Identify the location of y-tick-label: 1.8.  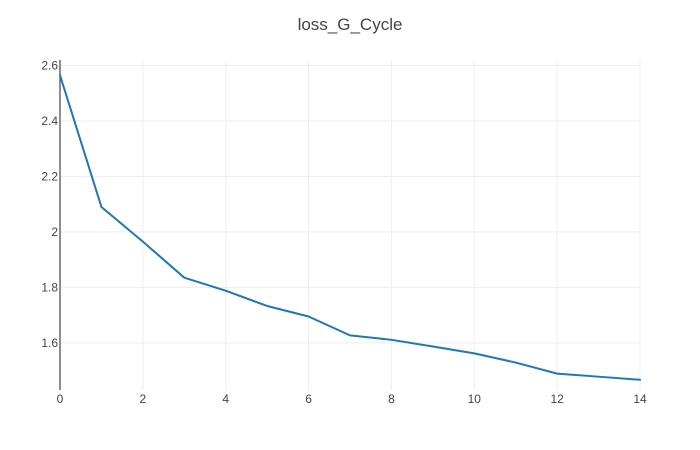
(49, 287).